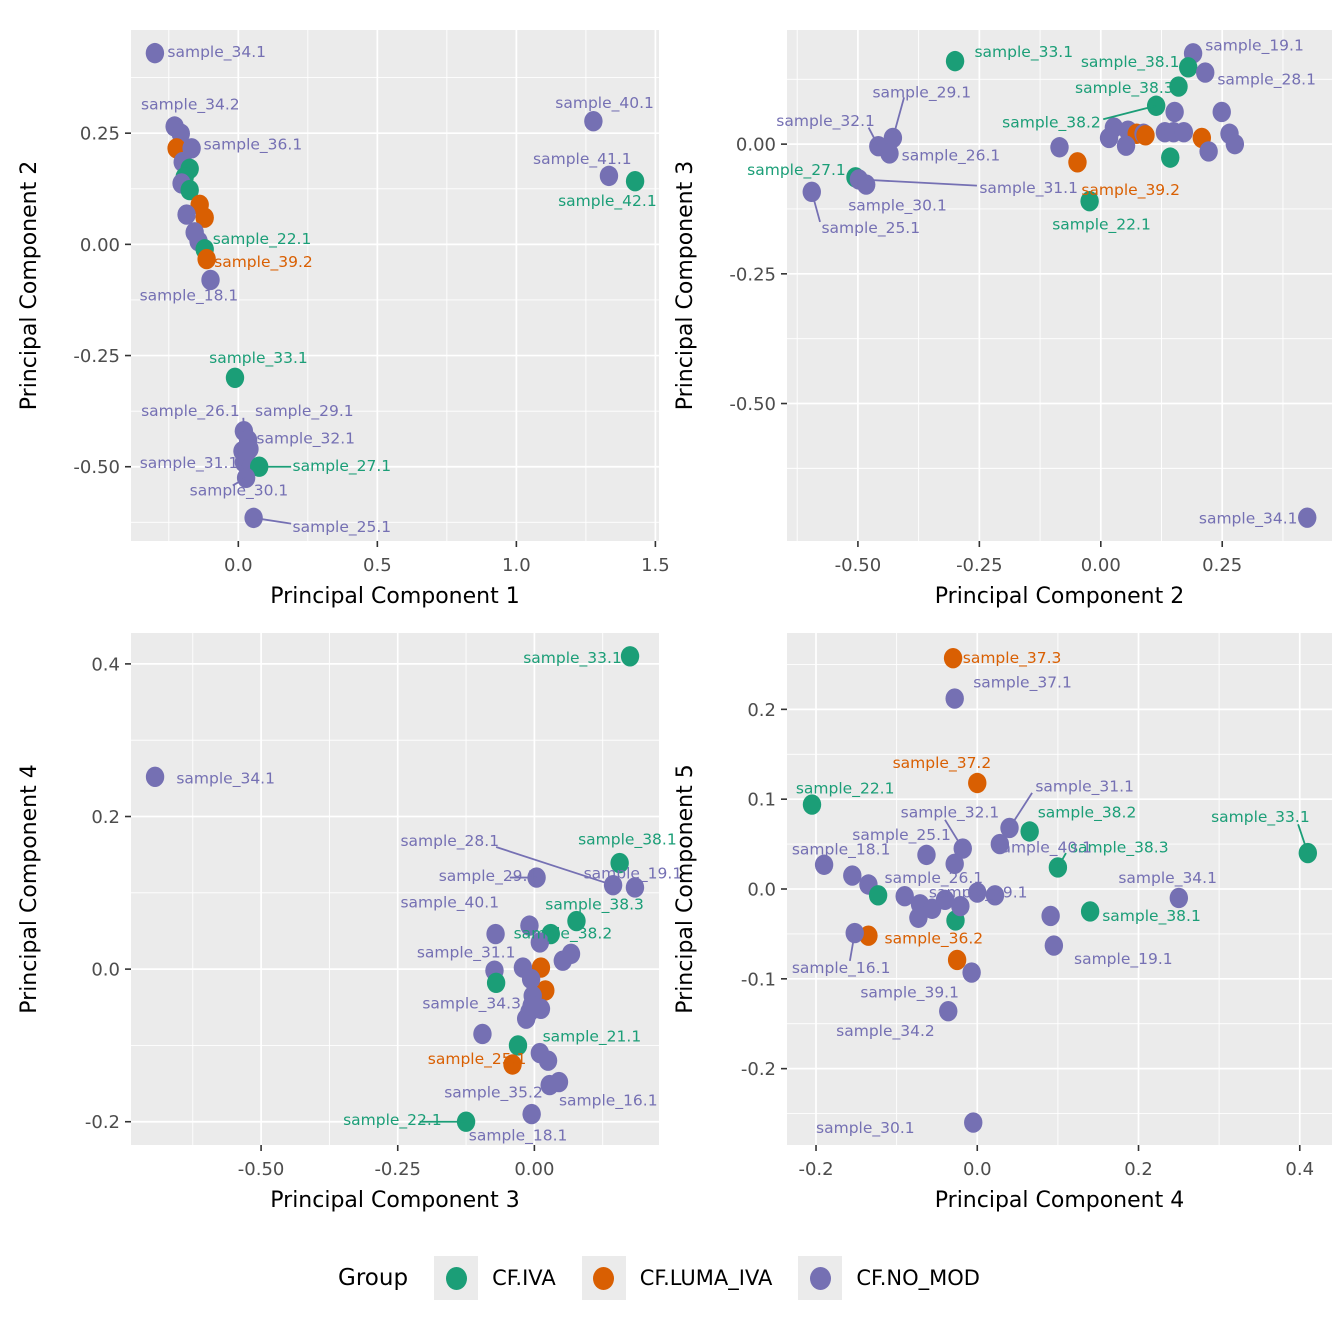  What do you see at coordinates (761, 800) in the screenshot?
I see `y-tick-label: 0.1` at bounding box center [761, 800].